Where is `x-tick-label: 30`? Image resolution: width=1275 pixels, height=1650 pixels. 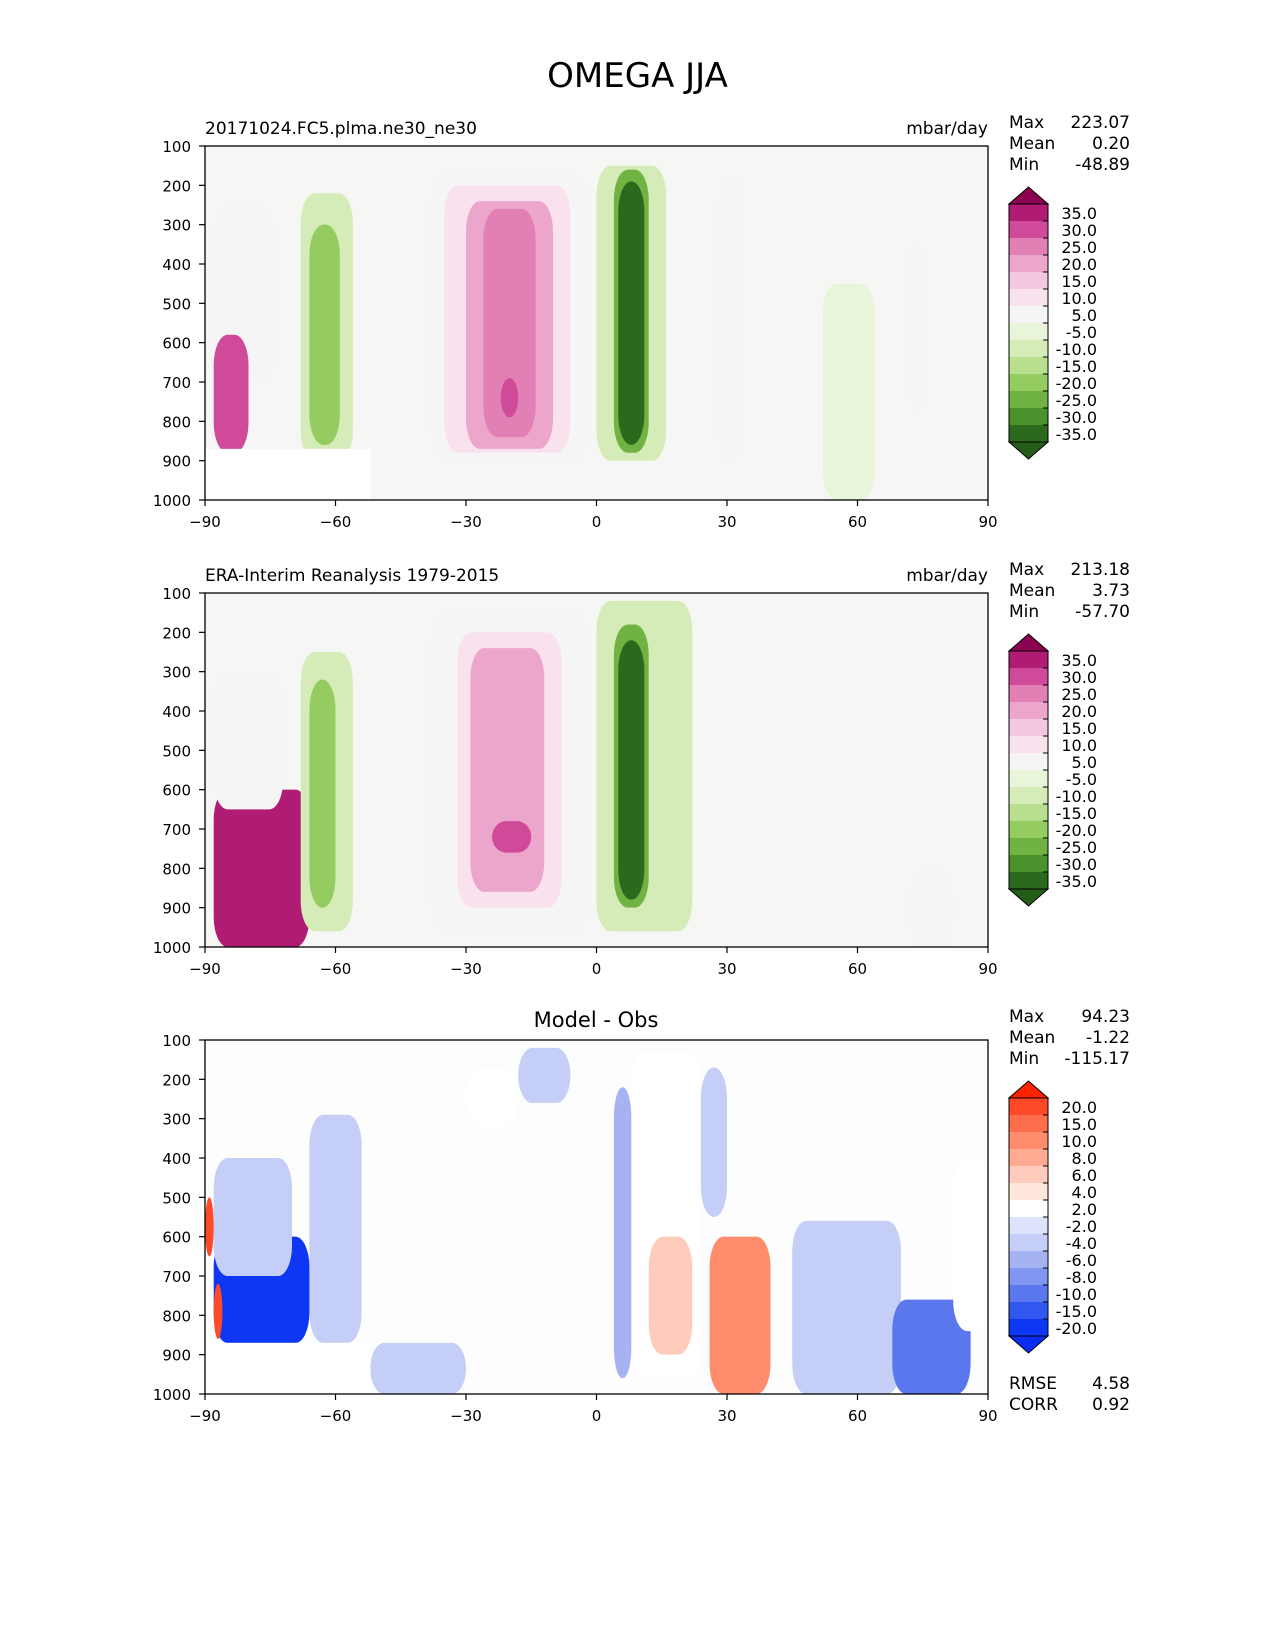 x-tick-label: 30 is located at coordinates (726, 522).